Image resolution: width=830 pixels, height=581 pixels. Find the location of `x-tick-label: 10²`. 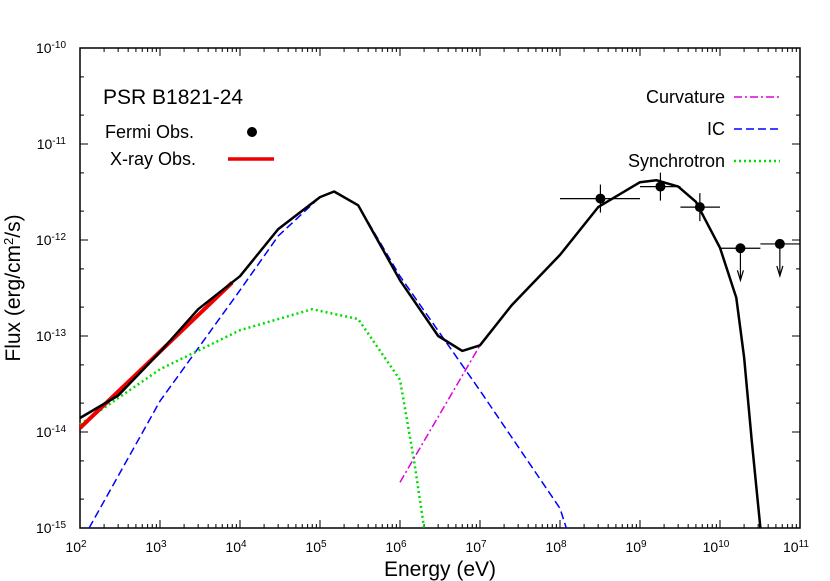

x-tick-label: 10² is located at coordinates (76, 547).